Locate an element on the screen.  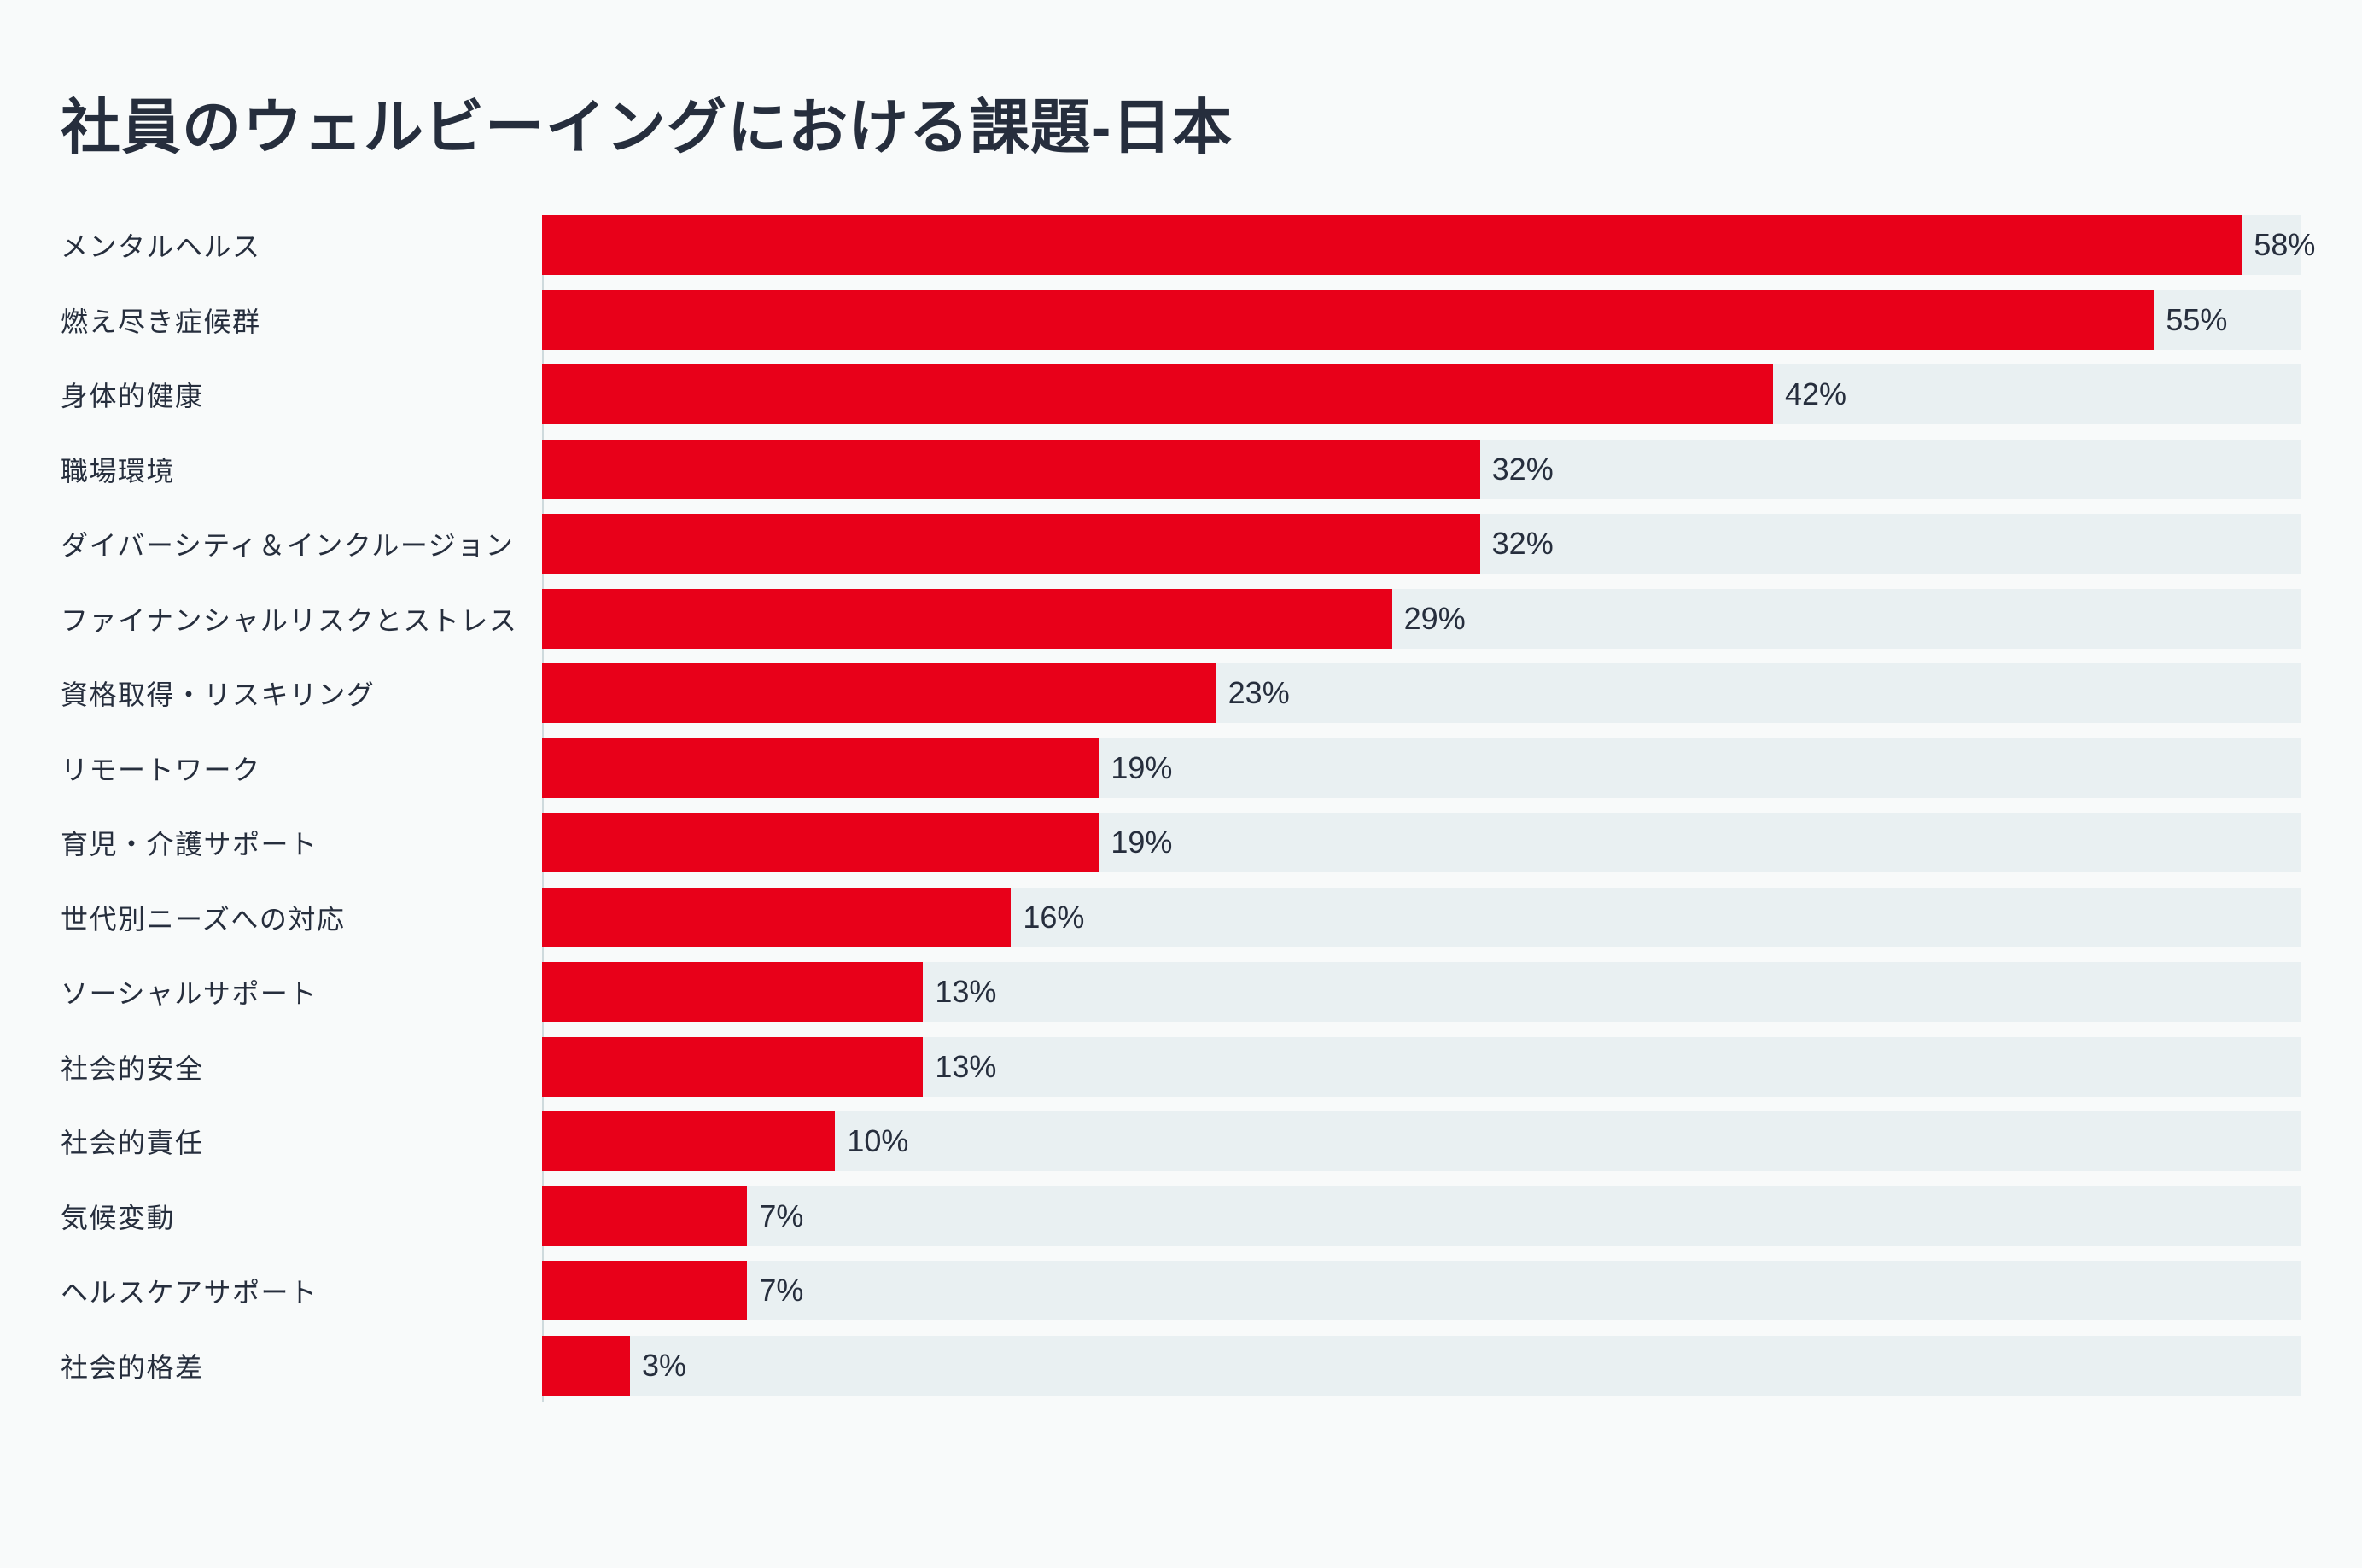
category-label: ファイナンシャルリスクとストレス is located at coordinates (289, 620).